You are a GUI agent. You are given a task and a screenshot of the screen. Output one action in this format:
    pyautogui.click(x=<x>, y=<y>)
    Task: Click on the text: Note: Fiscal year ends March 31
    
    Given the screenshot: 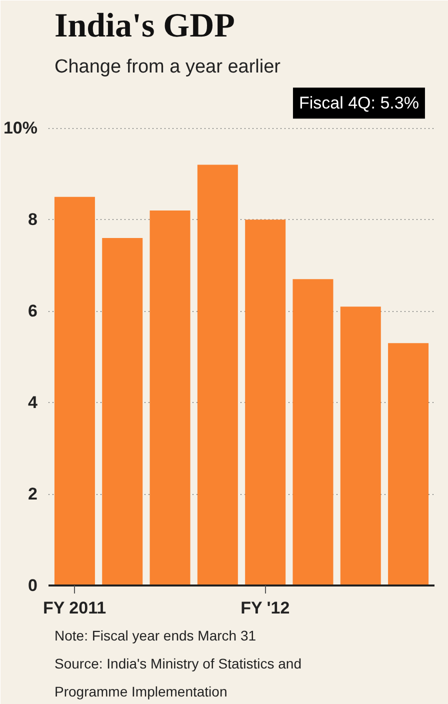 What is the action you would take?
    pyautogui.click(x=155, y=636)
    